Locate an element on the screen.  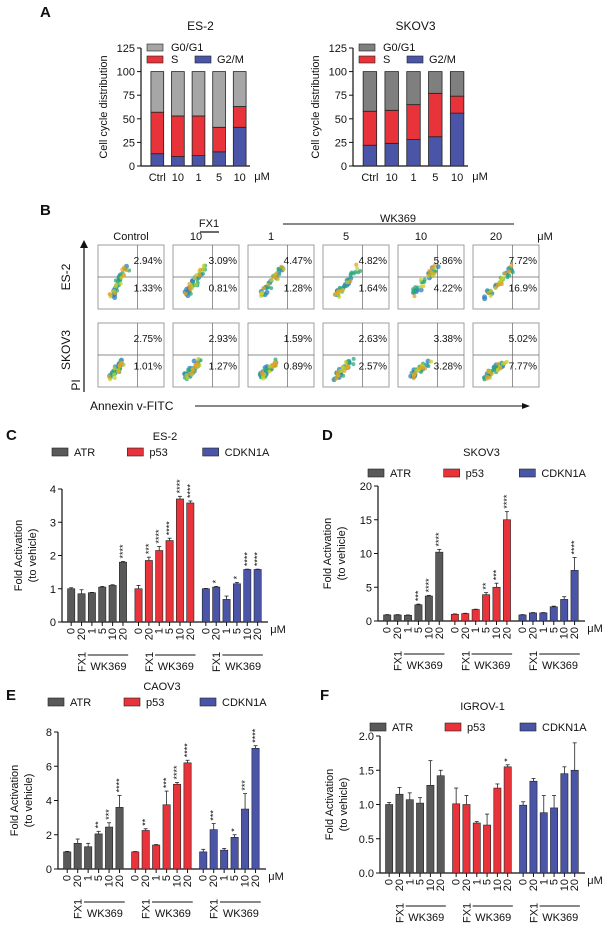
bar-S is located at coordinates (239, 117).